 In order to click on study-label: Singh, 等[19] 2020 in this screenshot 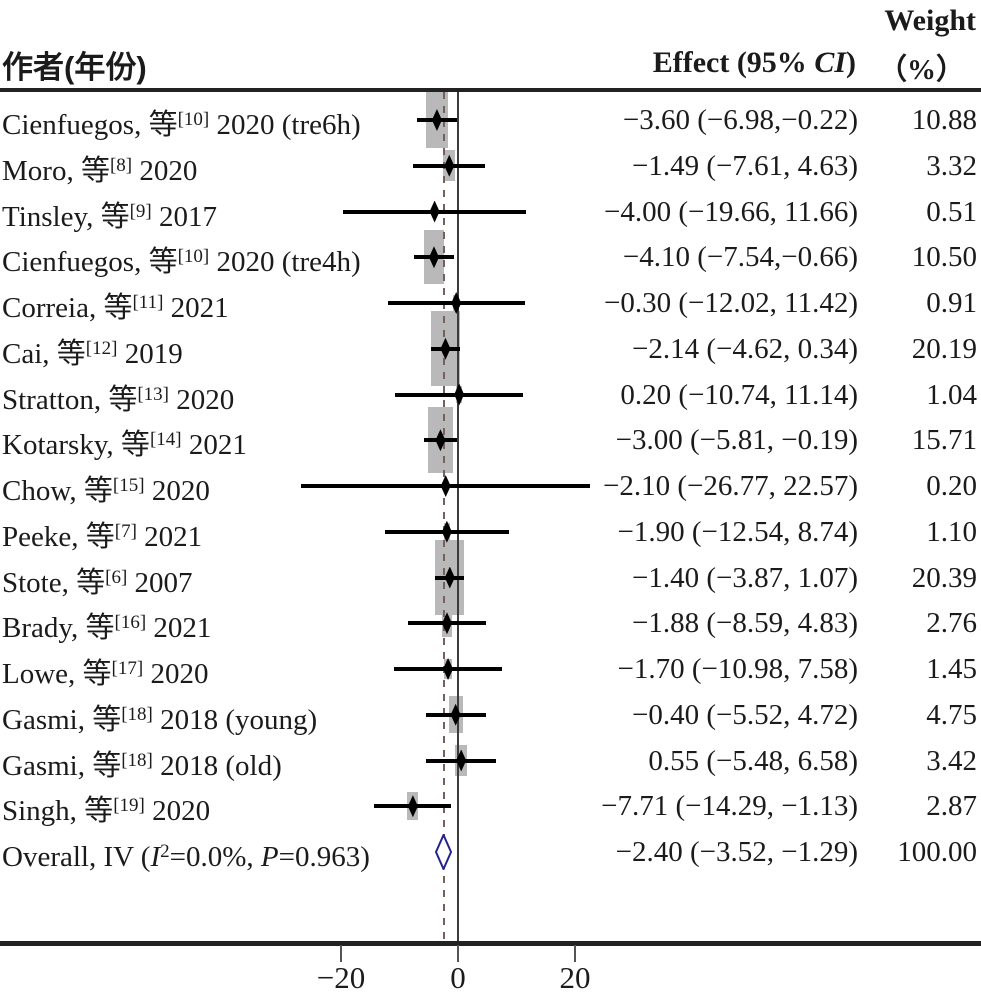, I will do `click(106, 811)`.